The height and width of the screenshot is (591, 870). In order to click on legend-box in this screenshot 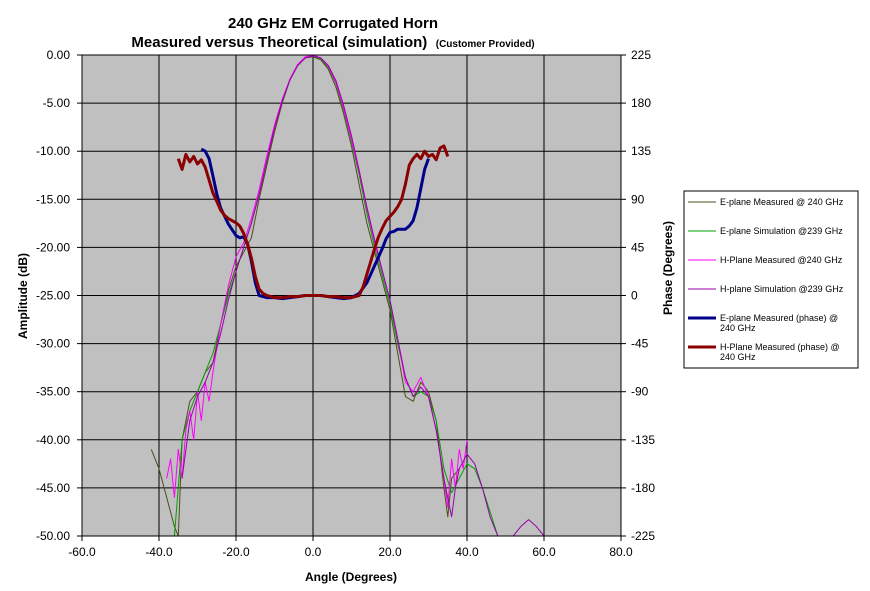, I will do `click(771, 279)`.